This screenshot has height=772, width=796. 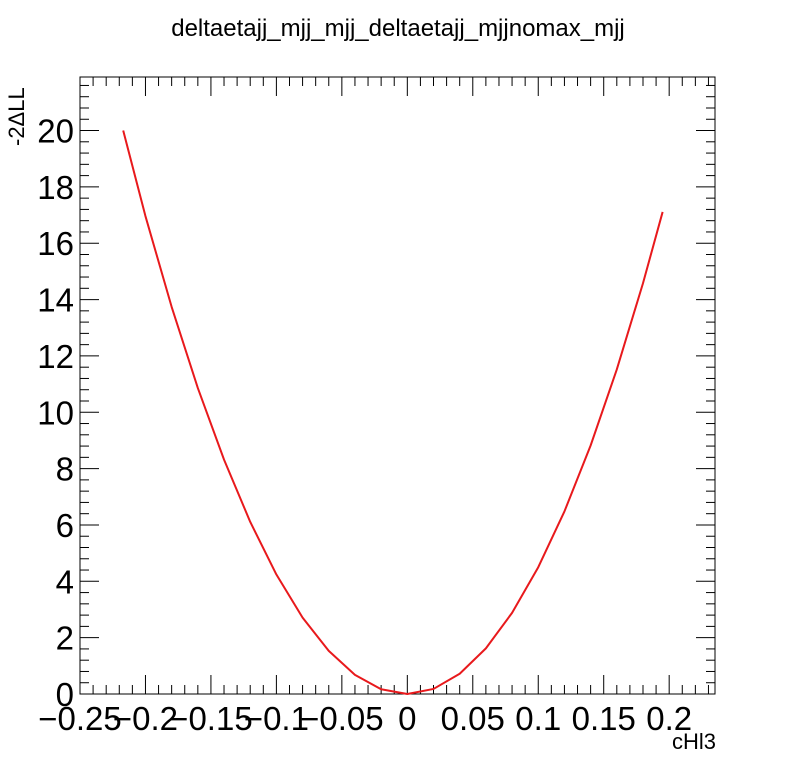 I want to click on x-axis-tick-labels: −0.25−0.2−0.15−0.1−0.05 0 0.05 0.1 0.15 0.2, so click(x=365, y=718).